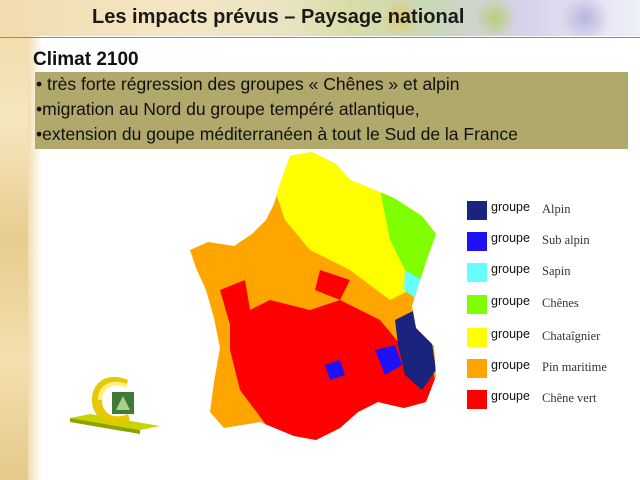 The image size is (640, 480). What do you see at coordinates (115, 405) in the screenshot?
I see `logo-icon` at bounding box center [115, 405].